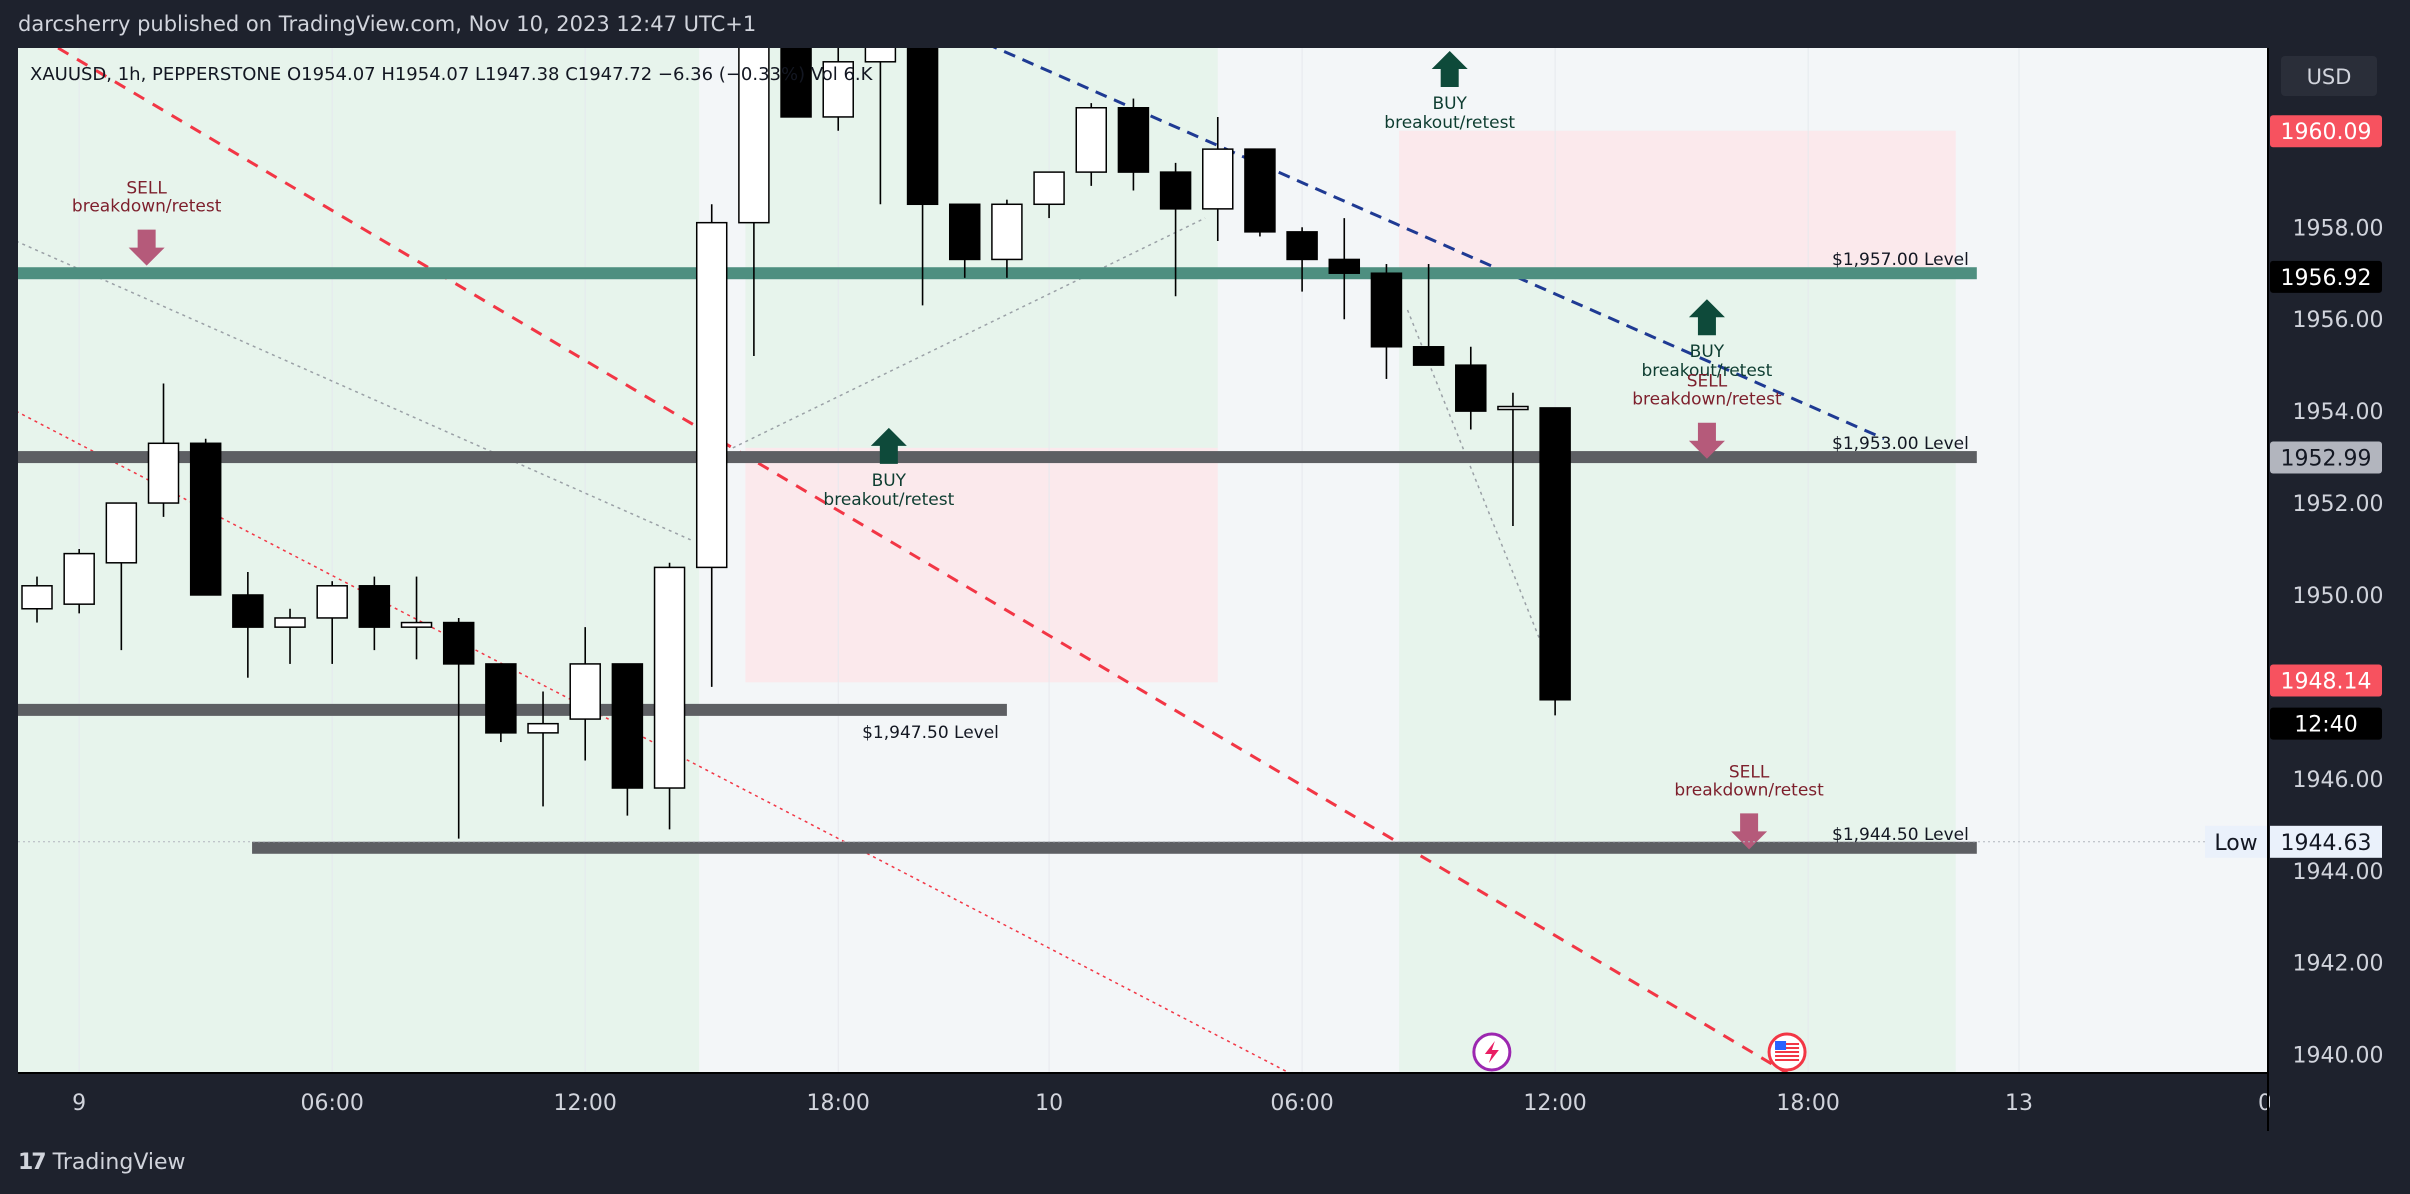  What do you see at coordinates (2338, 412) in the screenshot?
I see `price-tick-label-6: 1954.00` at bounding box center [2338, 412].